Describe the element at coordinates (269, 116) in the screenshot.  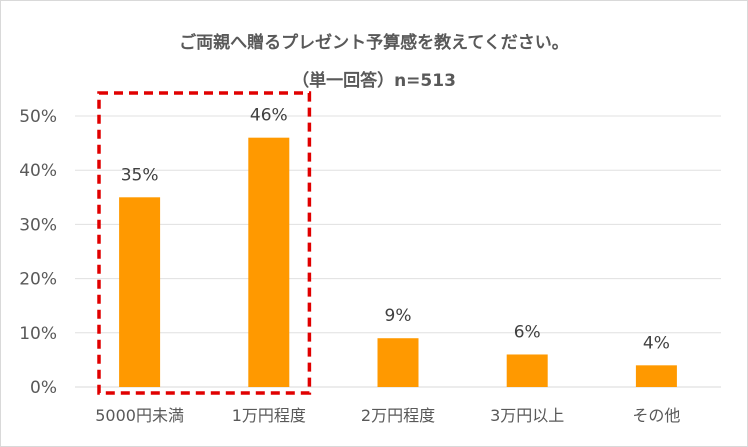
I see `data-label: 46%` at that location.